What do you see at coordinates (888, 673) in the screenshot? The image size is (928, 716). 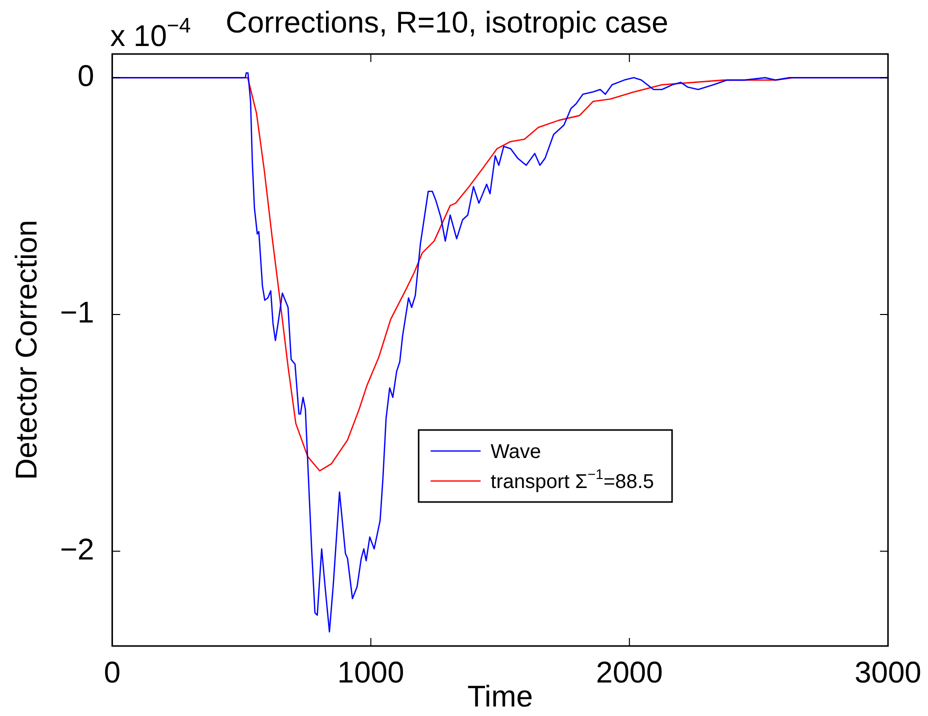 I see `x-tick-label: 3000` at bounding box center [888, 673].